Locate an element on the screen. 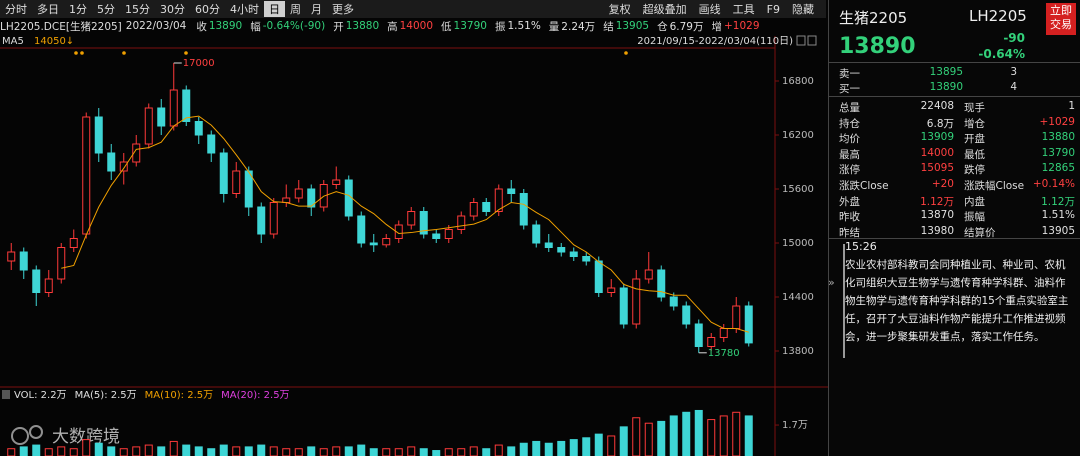 The height and width of the screenshot is (456, 1080). tool-button: 画线 is located at coordinates (709, 9).